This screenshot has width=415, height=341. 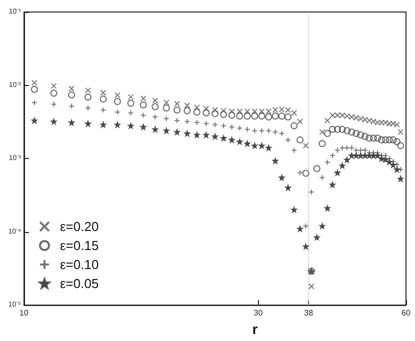 I want to click on x-axis-title: r, so click(x=255, y=329).